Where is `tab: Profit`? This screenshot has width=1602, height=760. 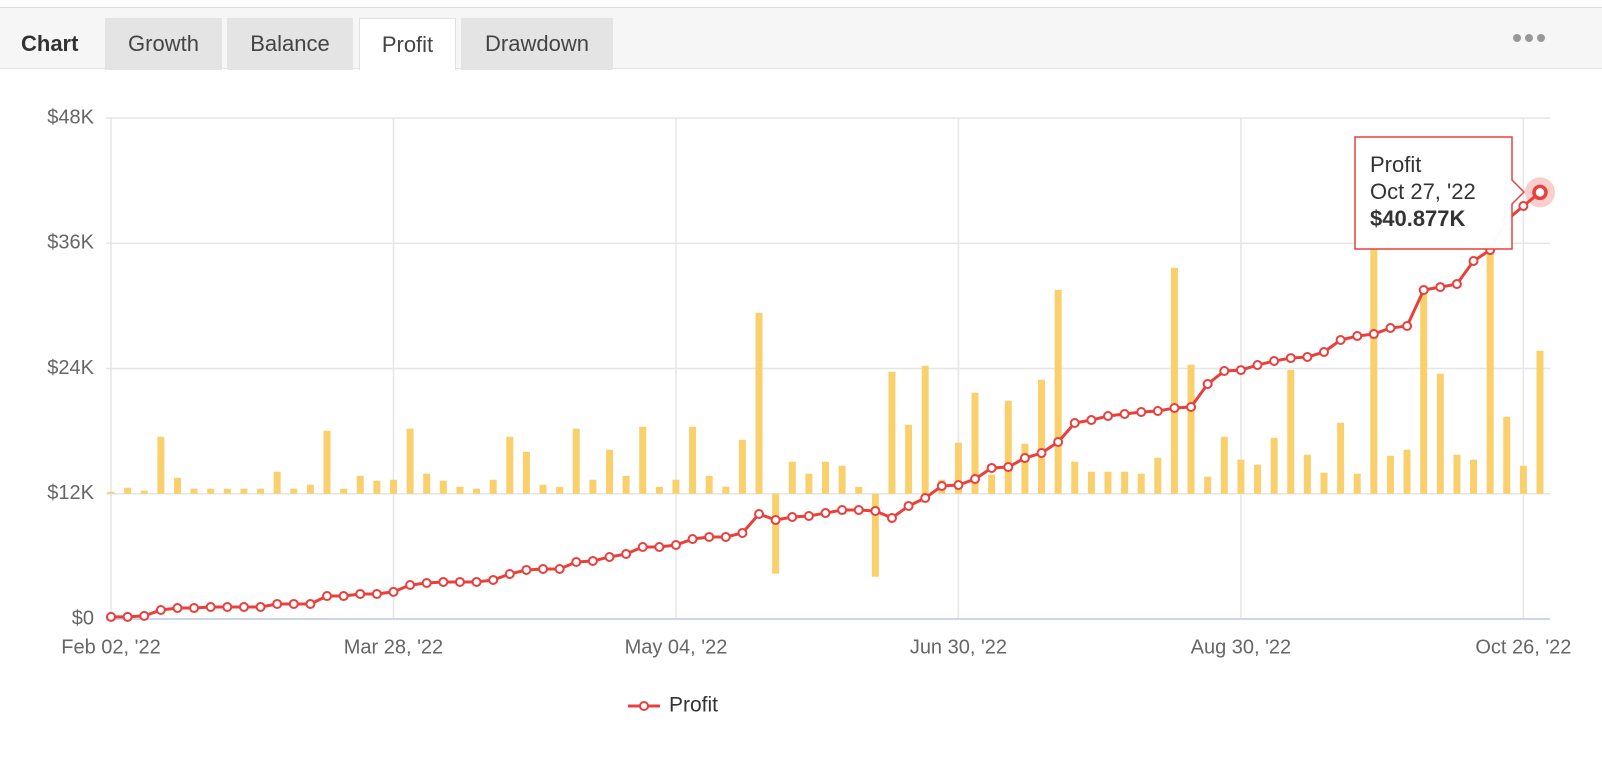 tab: Profit is located at coordinates (407, 44).